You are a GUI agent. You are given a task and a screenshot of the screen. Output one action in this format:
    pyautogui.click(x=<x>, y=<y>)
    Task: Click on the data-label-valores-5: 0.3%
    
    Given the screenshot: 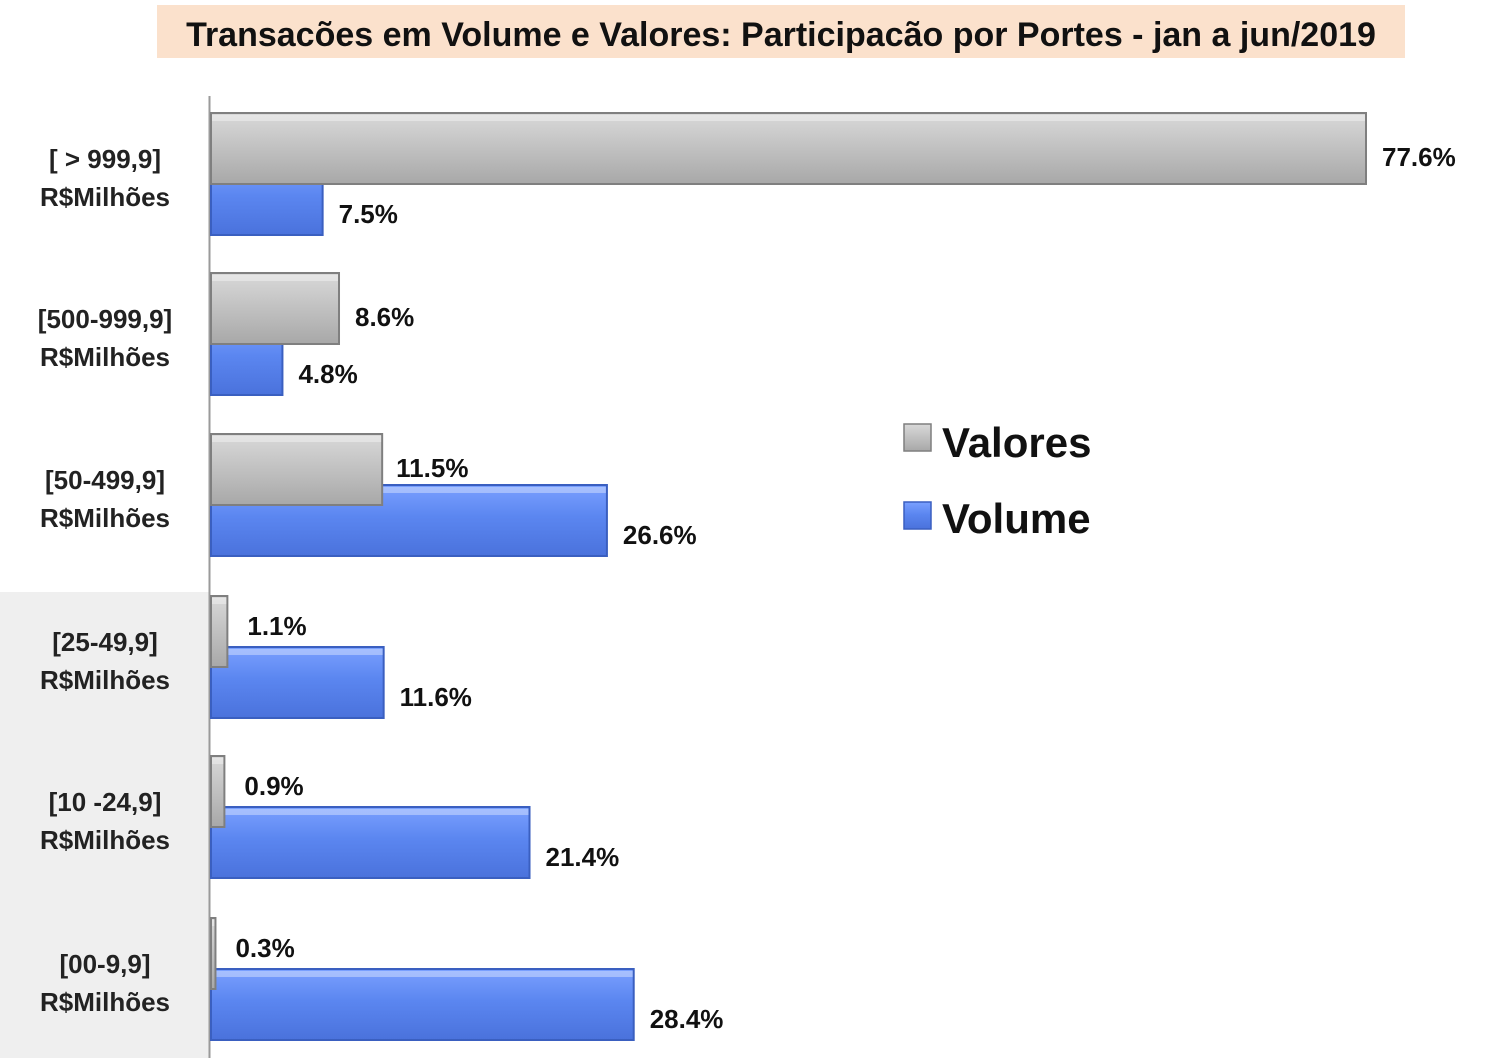 What is the action you would take?
    pyautogui.click(x=264, y=948)
    